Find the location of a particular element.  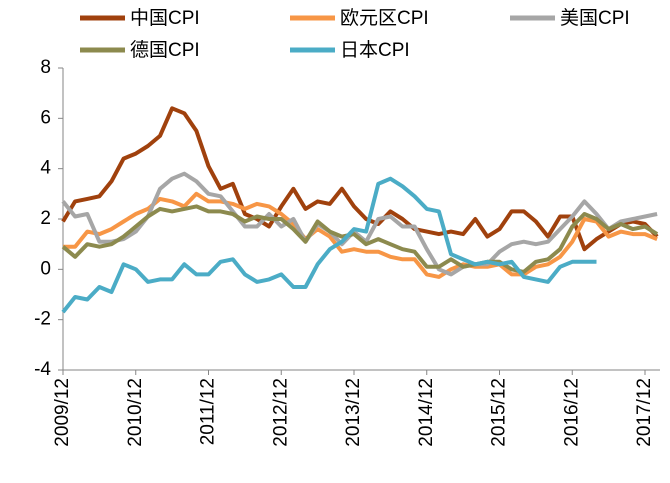

y-tick-label: 6 is located at coordinates (45, 117).